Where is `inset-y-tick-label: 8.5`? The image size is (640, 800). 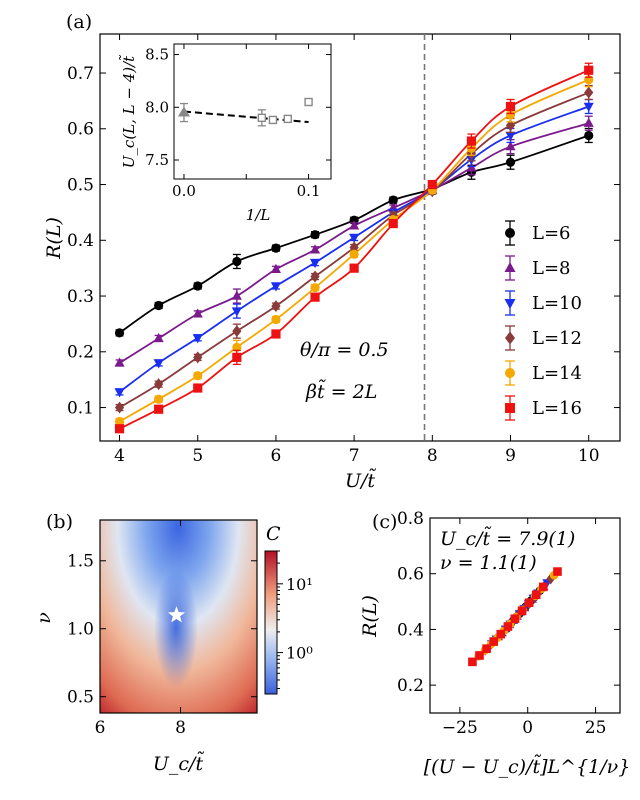 inset-y-tick-label: 8.5 is located at coordinates (157, 55).